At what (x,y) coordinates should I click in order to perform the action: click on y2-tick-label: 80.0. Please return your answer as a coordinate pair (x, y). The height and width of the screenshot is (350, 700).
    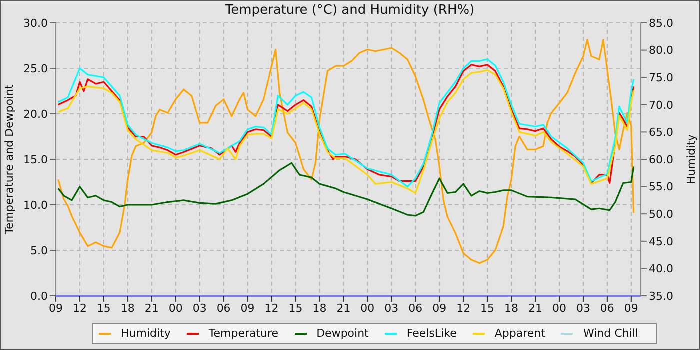
    Looking at the image, I should click on (661, 51).